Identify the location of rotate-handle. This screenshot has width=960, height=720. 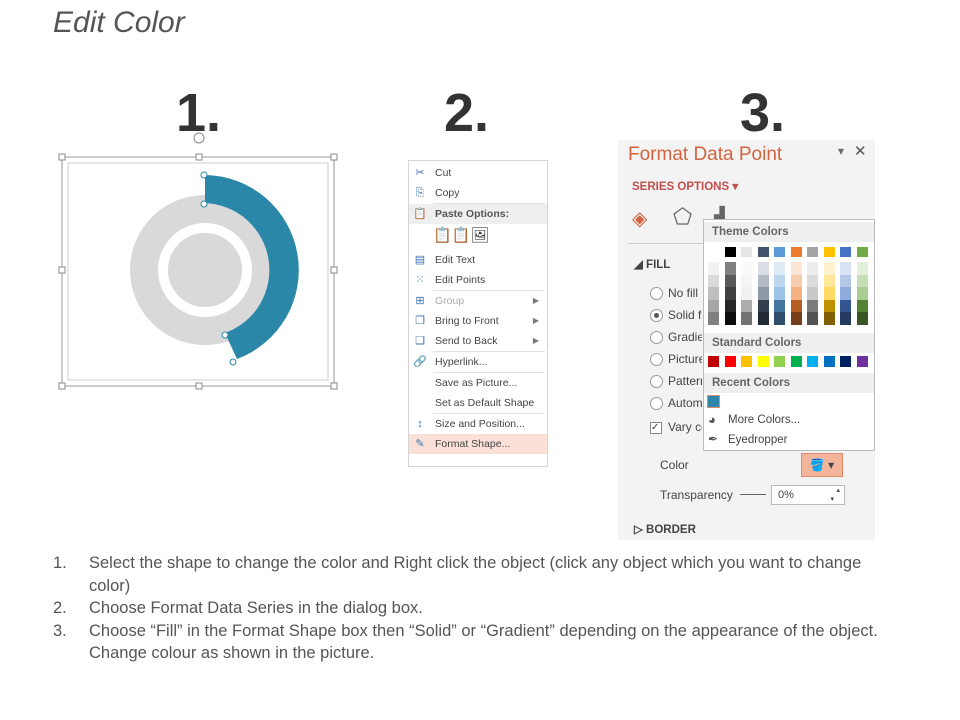
(199, 138).